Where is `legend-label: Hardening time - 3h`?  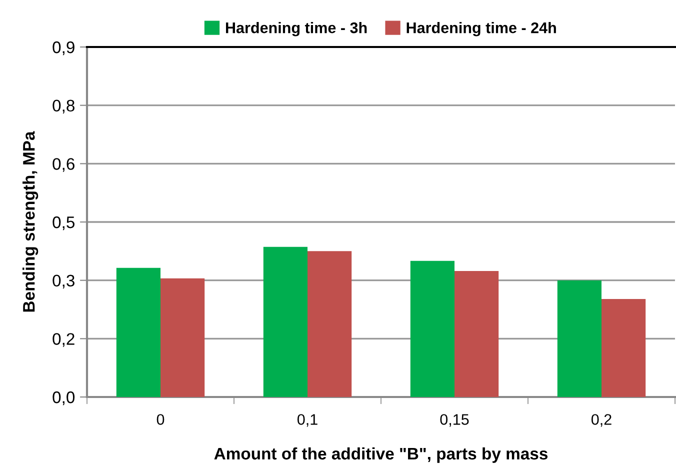
legend-label: Hardening time - 3h is located at coordinates (296, 29).